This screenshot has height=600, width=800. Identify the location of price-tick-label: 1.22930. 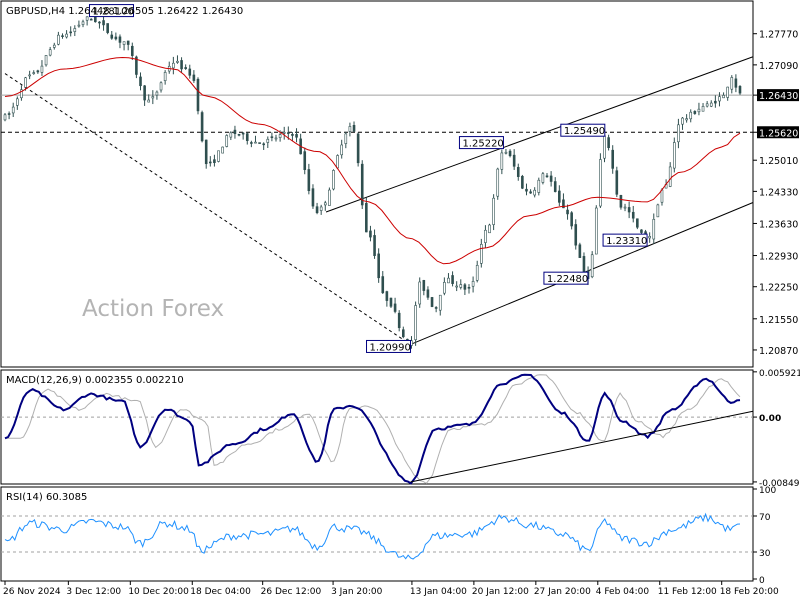
(778, 257).